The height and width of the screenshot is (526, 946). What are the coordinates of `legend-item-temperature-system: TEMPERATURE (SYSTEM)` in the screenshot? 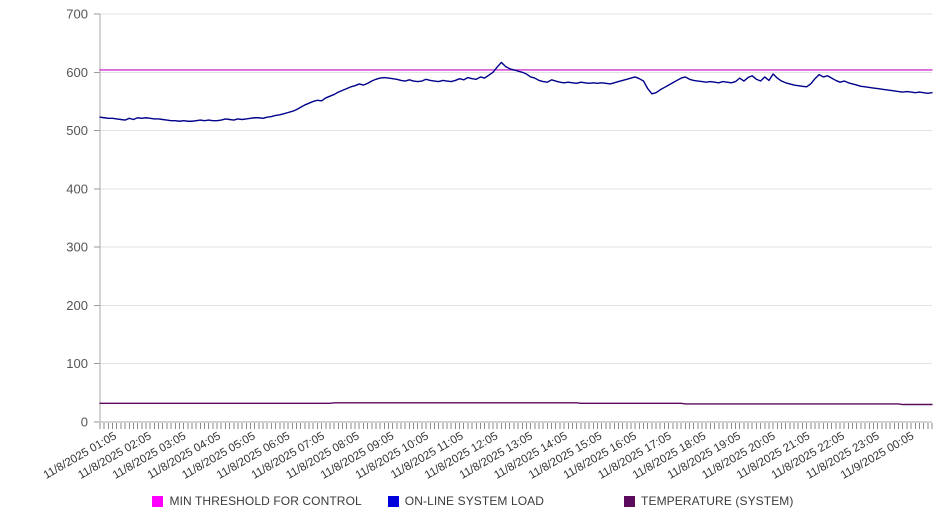 It's located at (708, 501).